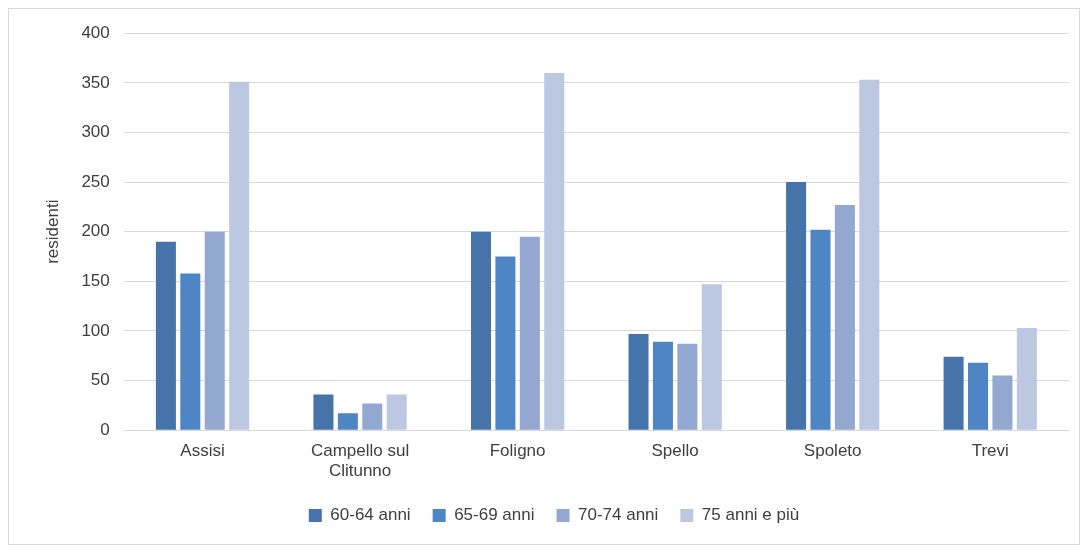 Image resolution: width=1088 pixels, height=553 pixels. Describe the element at coordinates (675, 451) in the screenshot. I see `x-tick-label: Spello` at that location.